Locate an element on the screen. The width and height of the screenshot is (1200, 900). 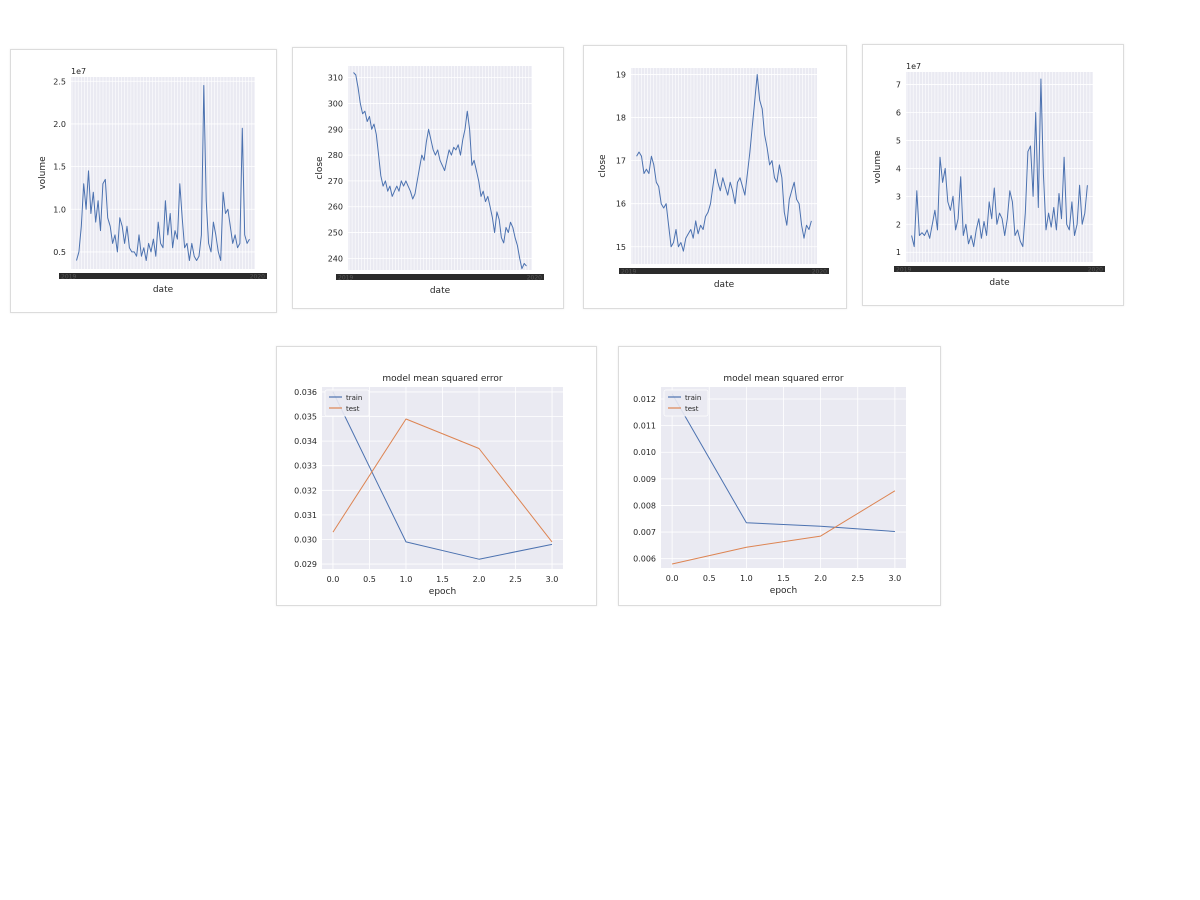
y-tick-label: 0.006 is located at coordinates (644, 559).